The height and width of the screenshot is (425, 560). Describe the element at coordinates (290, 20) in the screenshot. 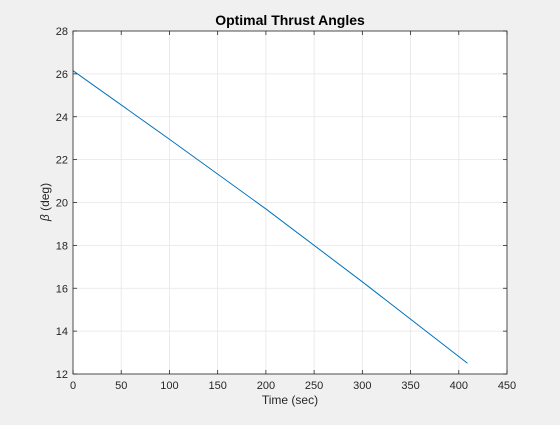

I see `chart-title: Optimal Thrust Angles` at that location.